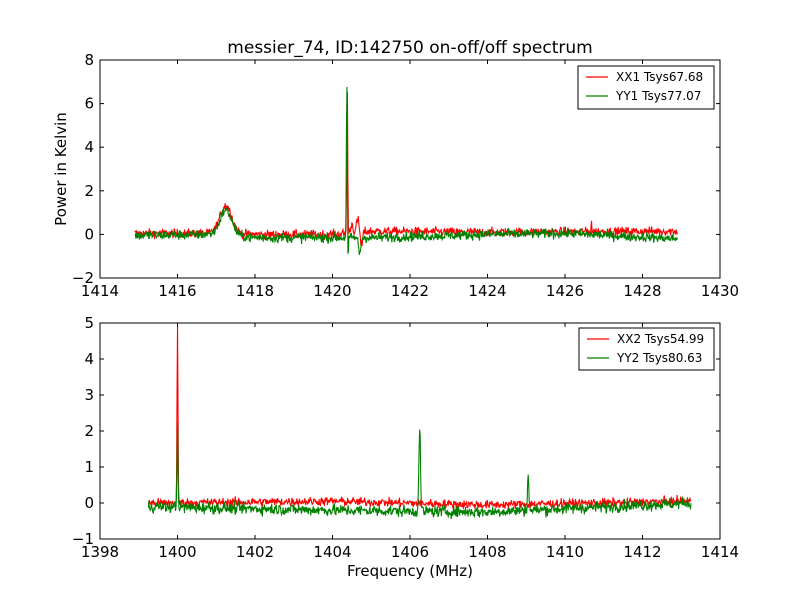 This screenshot has height=600, width=800. Describe the element at coordinates (410, 571) in the screenshot. I see `bottom-x-axis-label: Frequency (MHz)` at that location.